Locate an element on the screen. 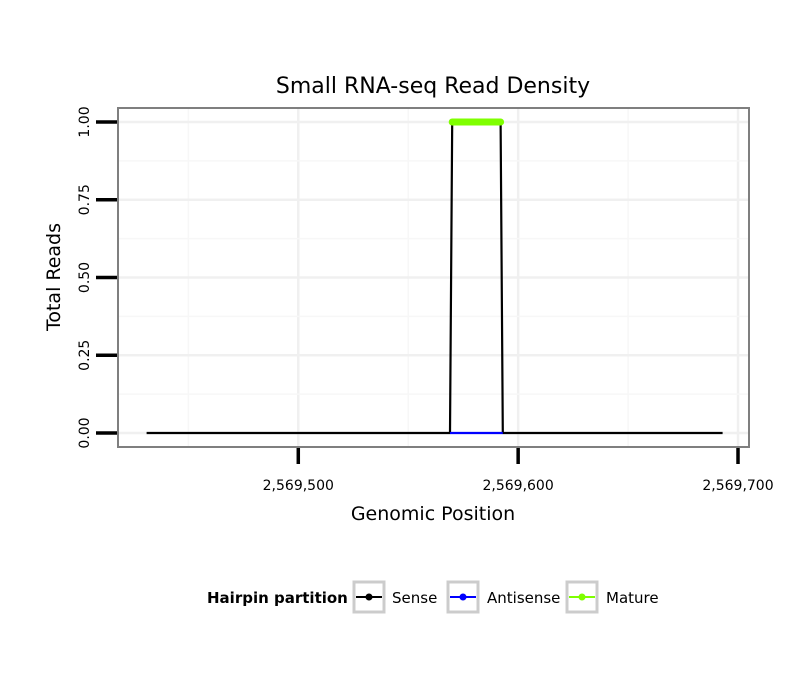 The width and height of the screenshot is (810, 690). y-axis-label: Total Reads is located at coordinates (54, 277).